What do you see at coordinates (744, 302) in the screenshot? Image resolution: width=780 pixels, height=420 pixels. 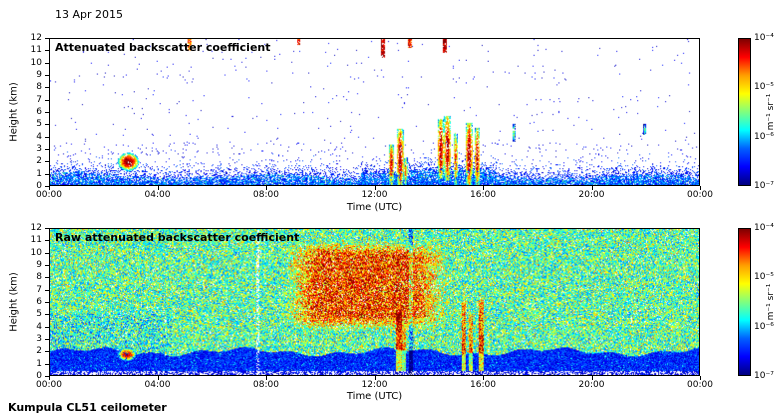 I see `colorbar-raw` at bounding box center [744, 302].